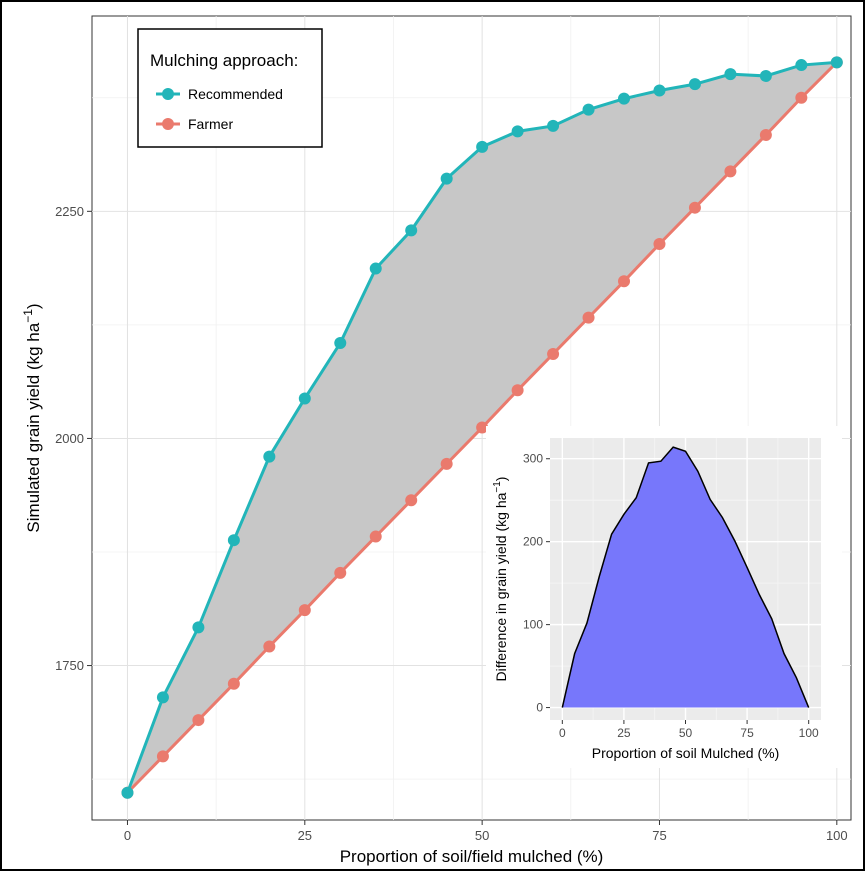  What do you see at coordinates (219, 109) in the screenshot?
I see `legend-items: Recommended Farmer` at bounding box center [219, 109].